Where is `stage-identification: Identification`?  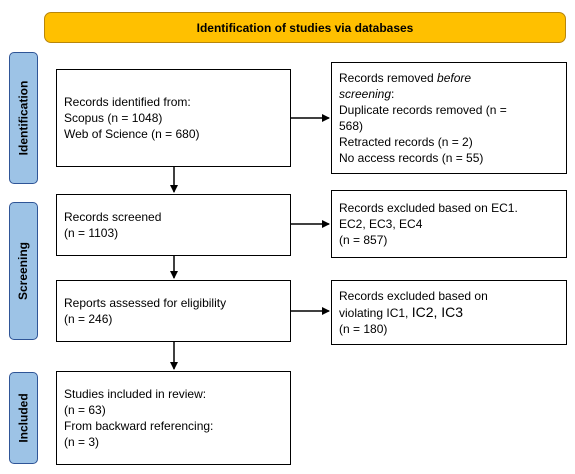
stage-identification: Identification is located at coordinates (23, 118).